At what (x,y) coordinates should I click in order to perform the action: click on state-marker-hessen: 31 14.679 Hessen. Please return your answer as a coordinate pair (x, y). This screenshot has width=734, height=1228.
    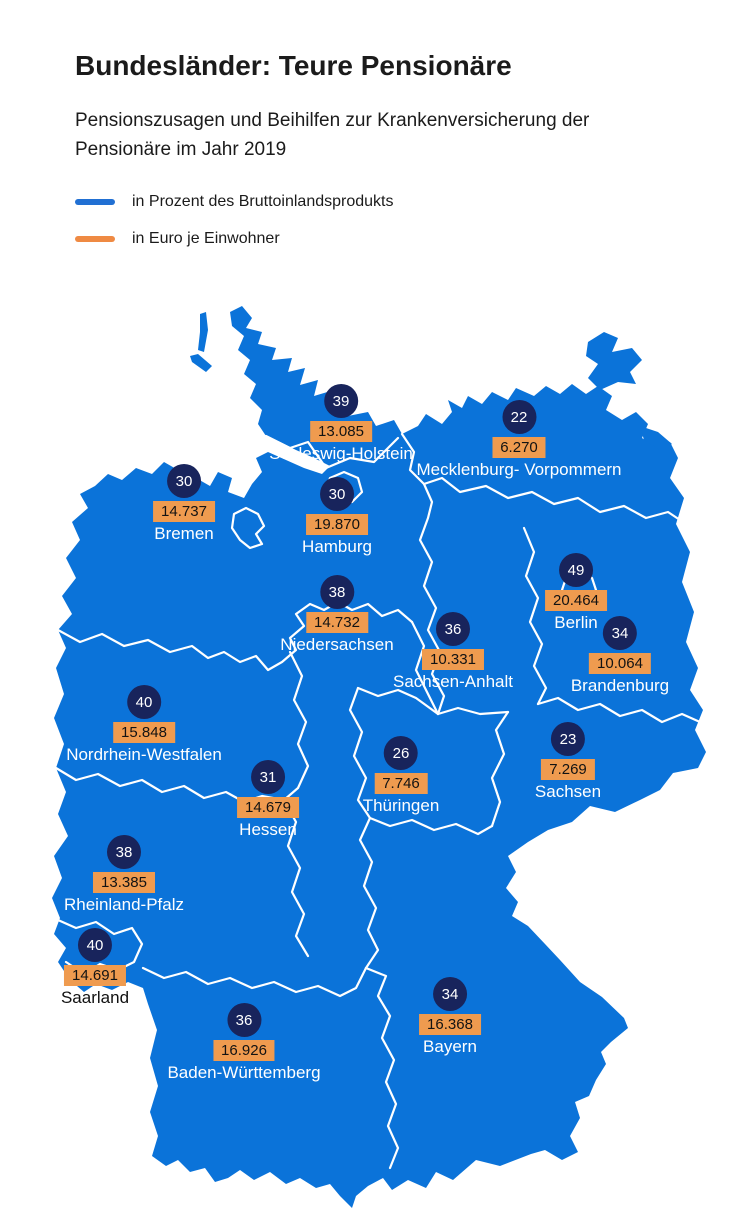
    Looking at the image, I should click on (268, 800).